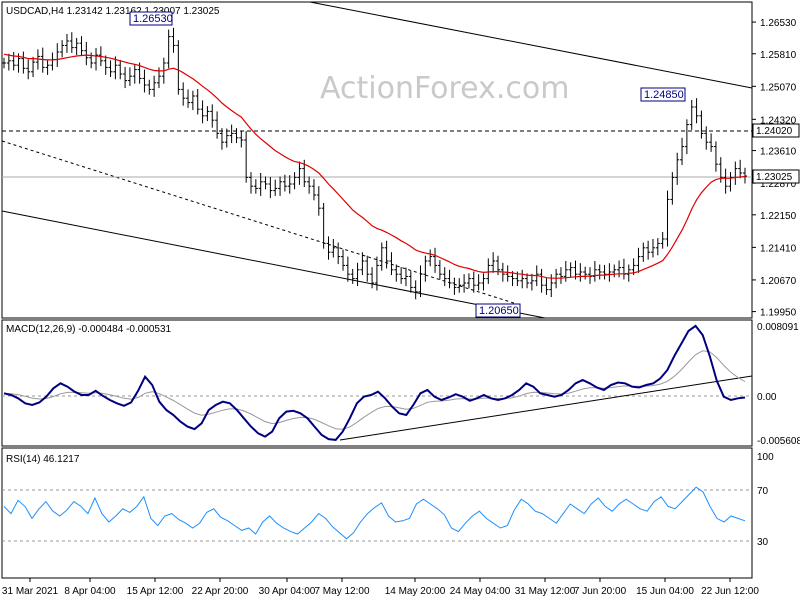 Image resolution: width=800 pixels, height=605 pixels. Describe the element at coordinates (763, 491) in the screenshot. I see `rsi-tick-70: 70` at that location.